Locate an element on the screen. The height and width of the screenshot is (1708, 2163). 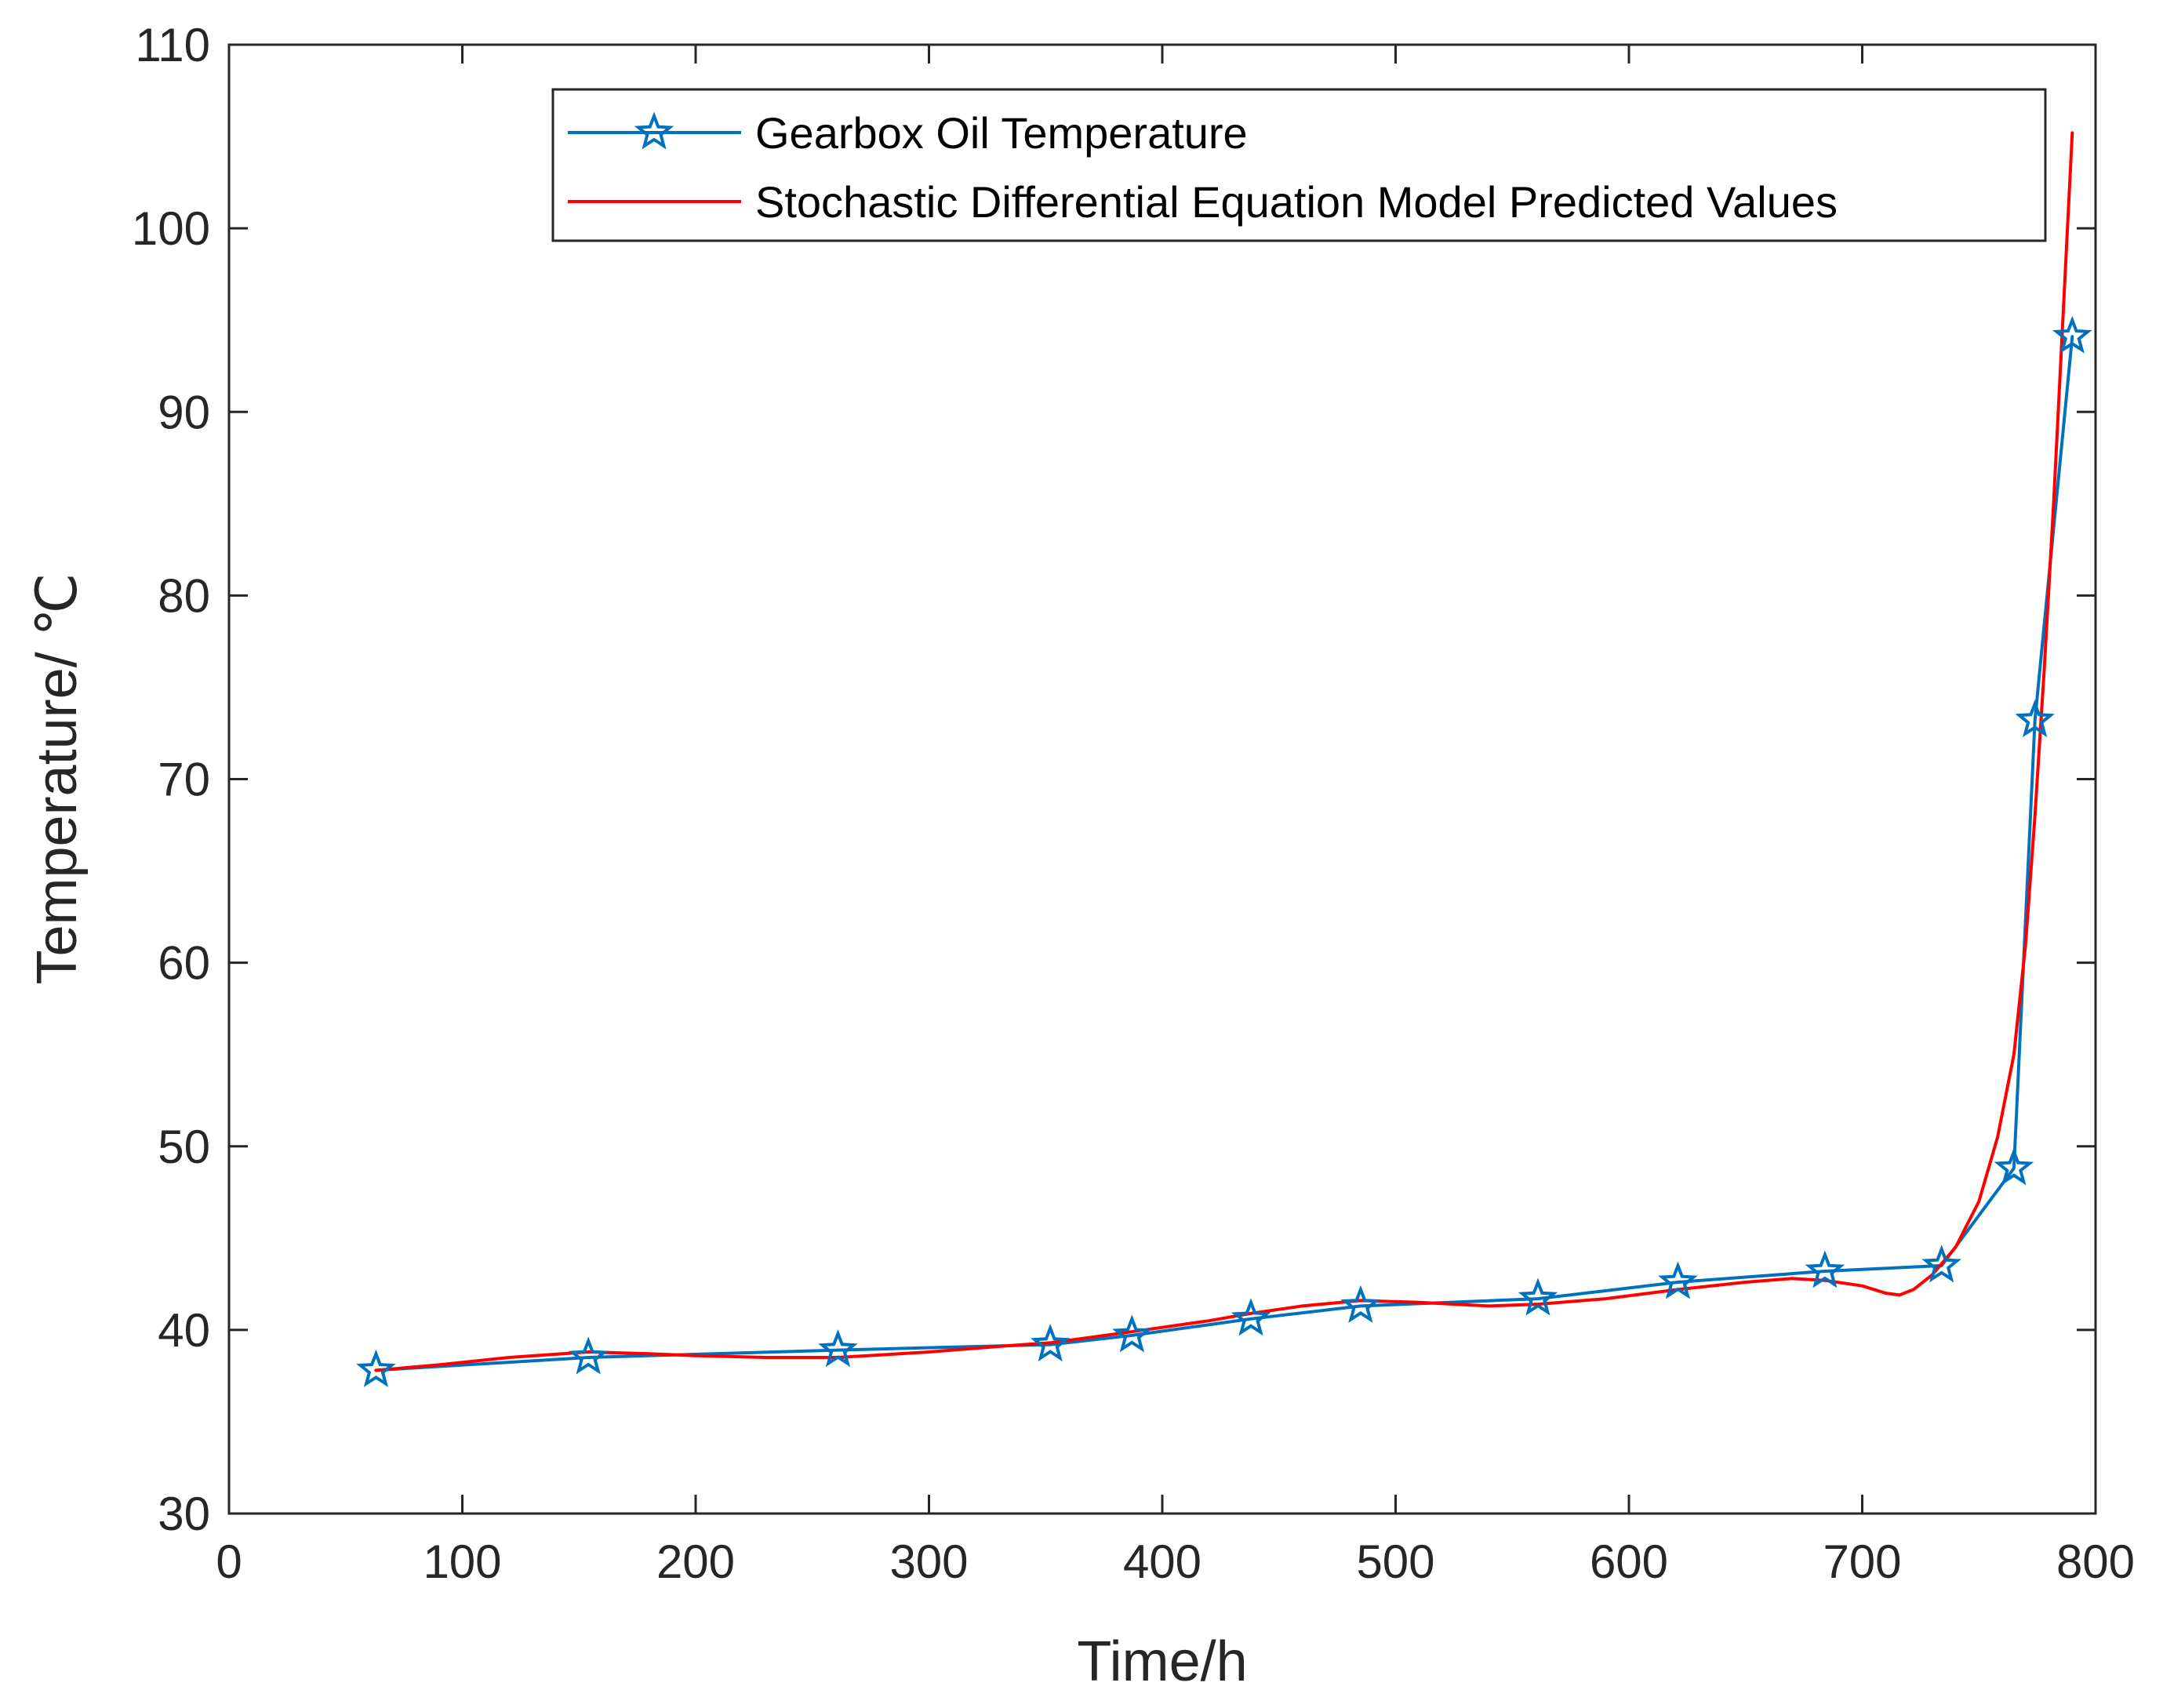
y-tick-label: 100 is located at coordinates (171, 229).